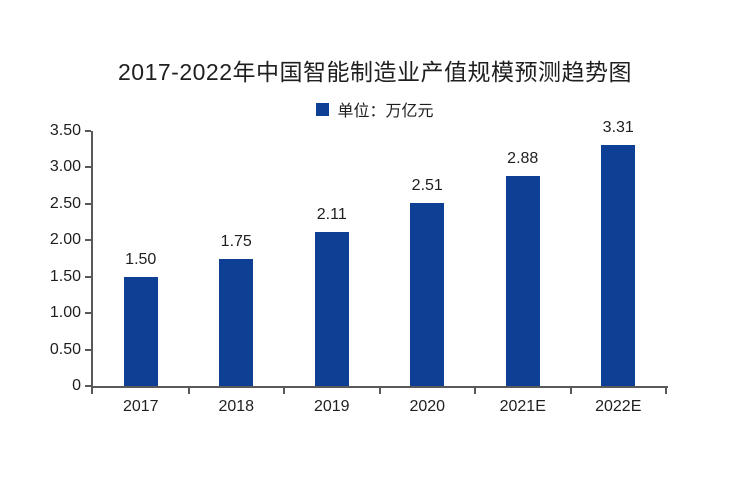 The height and width of the screenshot is (500, 750). Describe the element at coordinates (65, 349) in the screenshot. I see `y-axis-label: 0.50` at that location.